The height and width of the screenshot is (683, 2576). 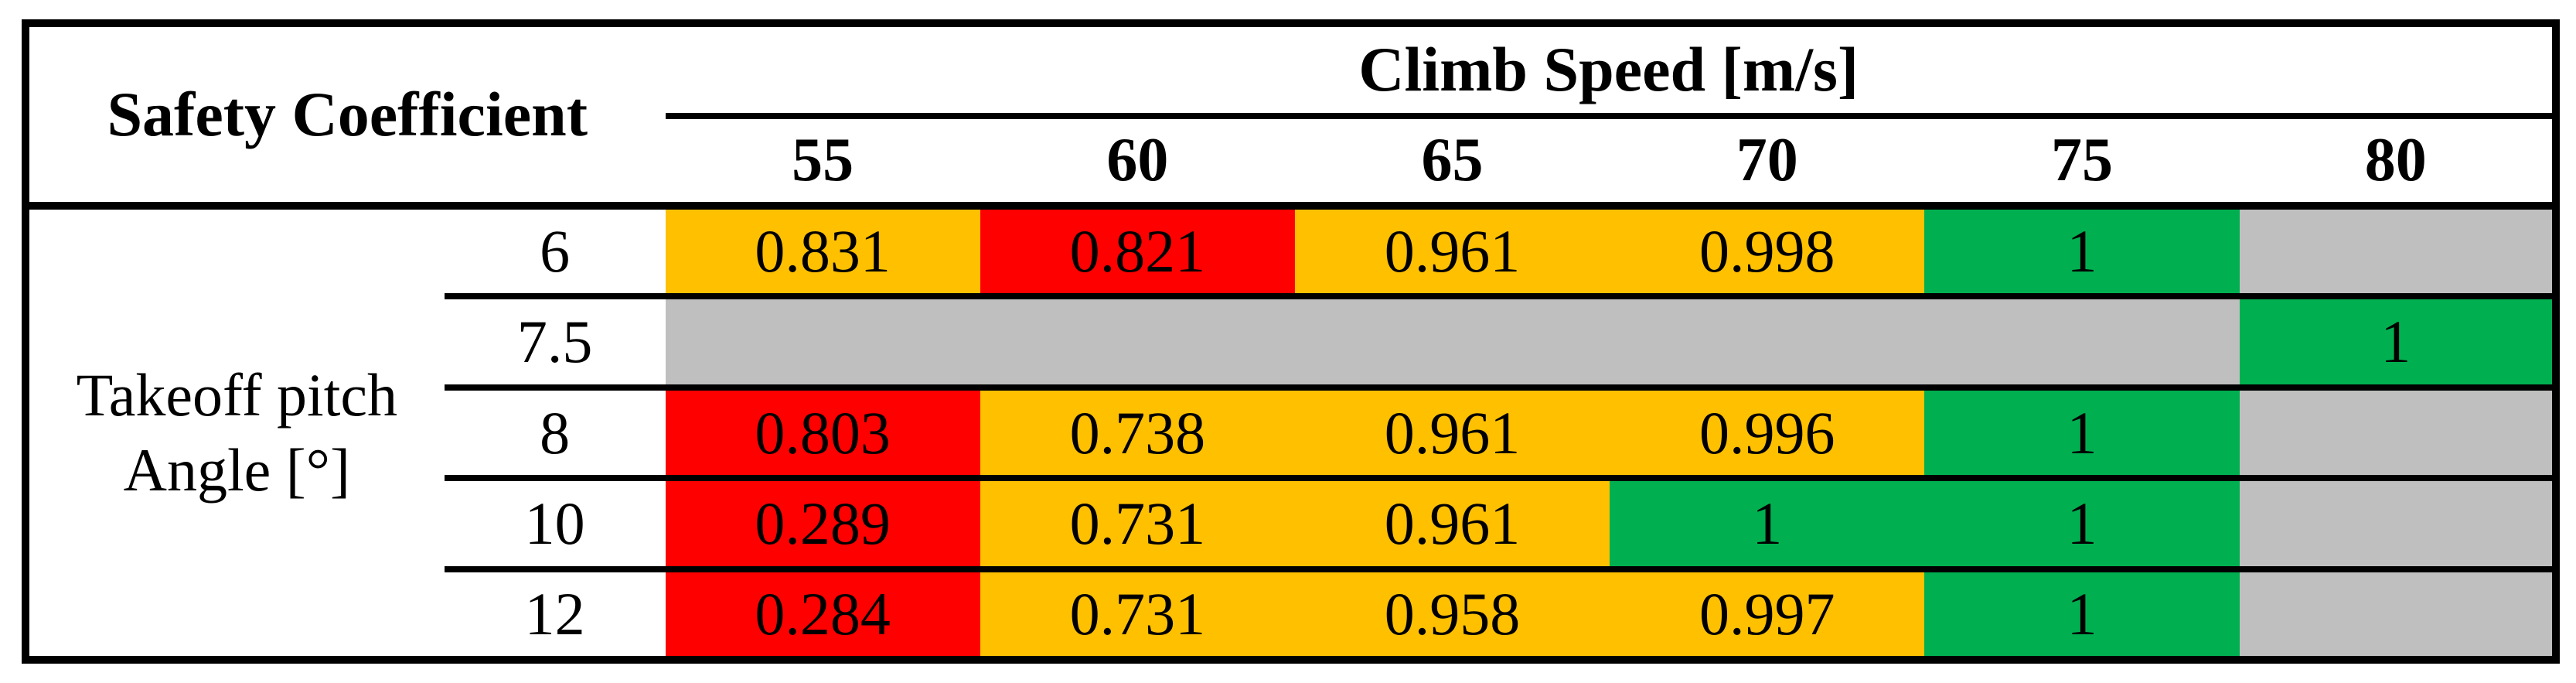 What do you see at coordinates (822, 614) in the screenshot?
I see `data-cell: 0.284` at bounding box center [822, 614].